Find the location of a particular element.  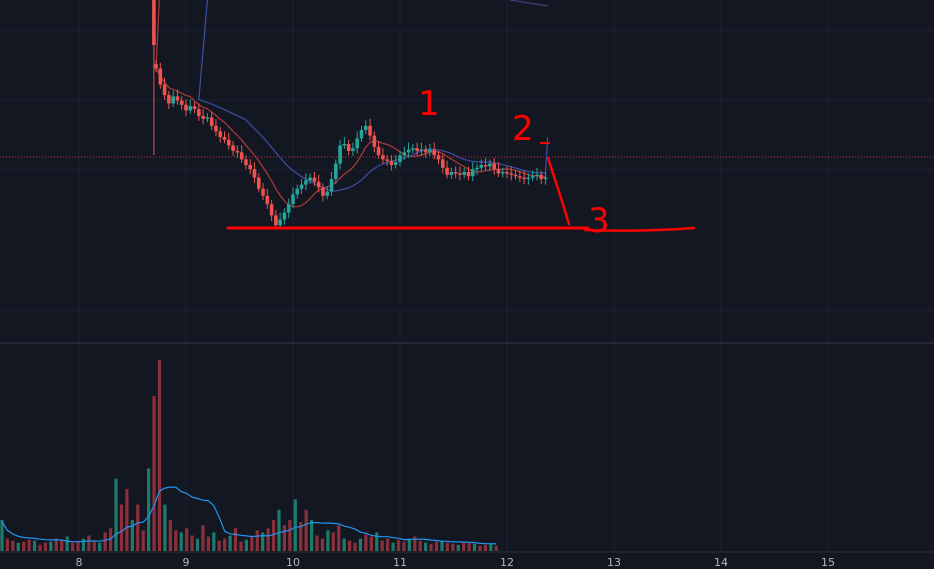

volume-ma is located at coordinates (249, 515).